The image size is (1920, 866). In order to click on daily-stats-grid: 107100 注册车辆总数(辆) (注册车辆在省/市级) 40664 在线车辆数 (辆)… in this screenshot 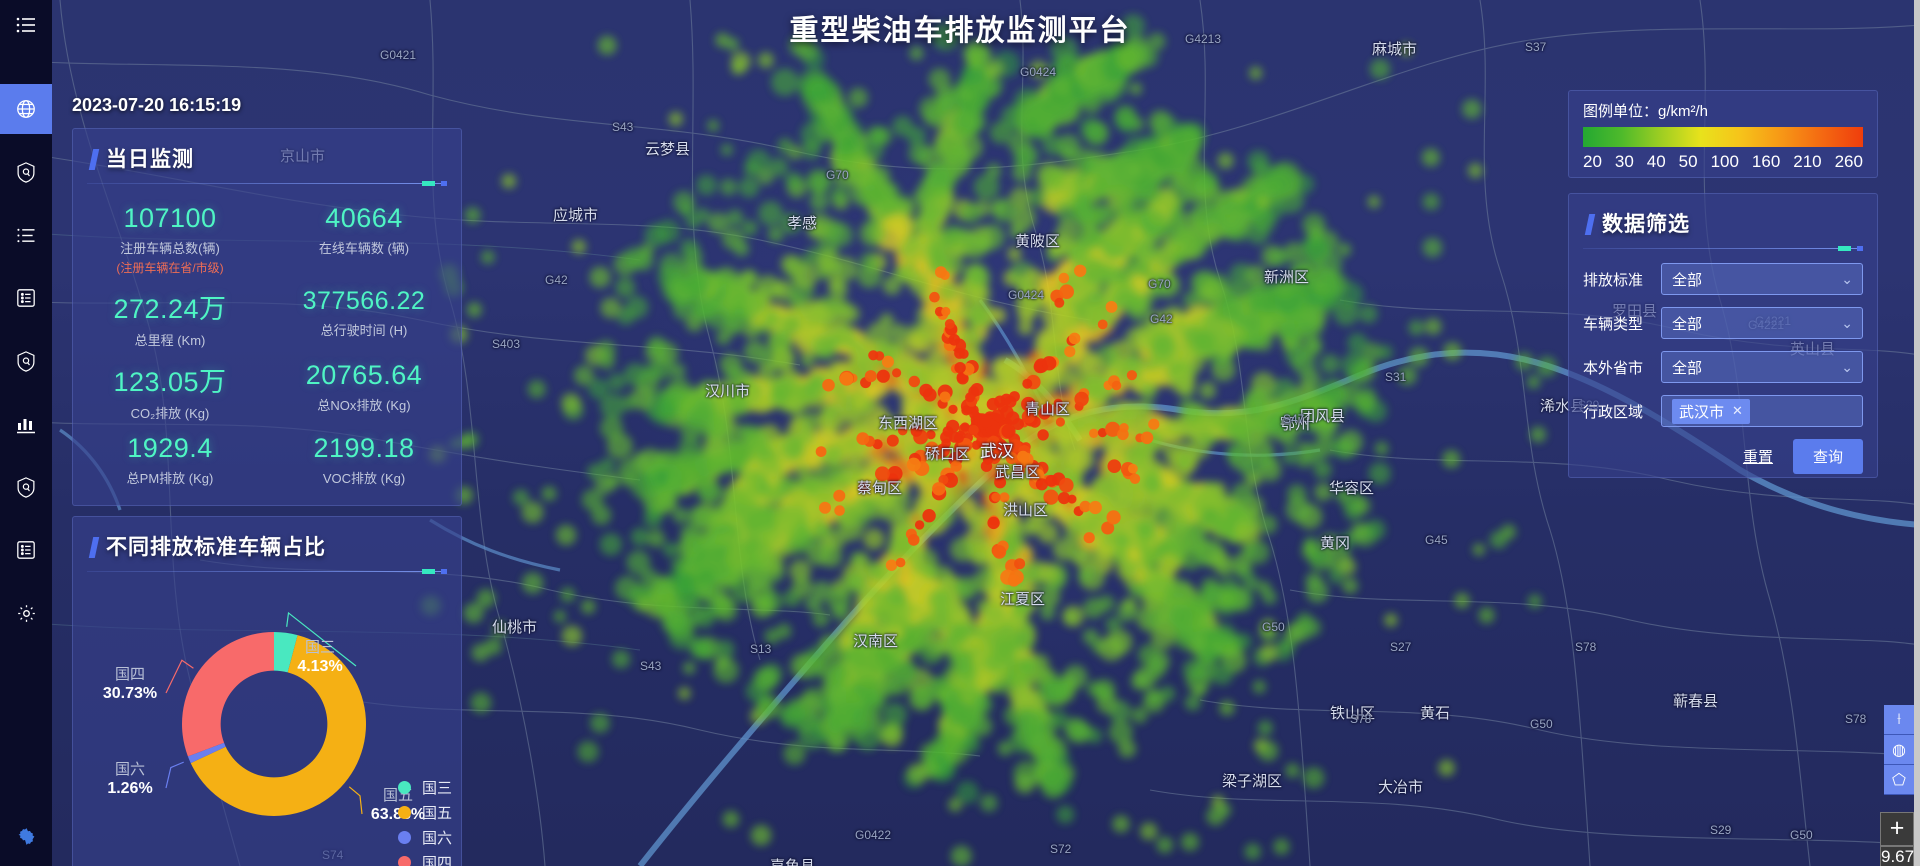, I will do `click(267, 337)`.